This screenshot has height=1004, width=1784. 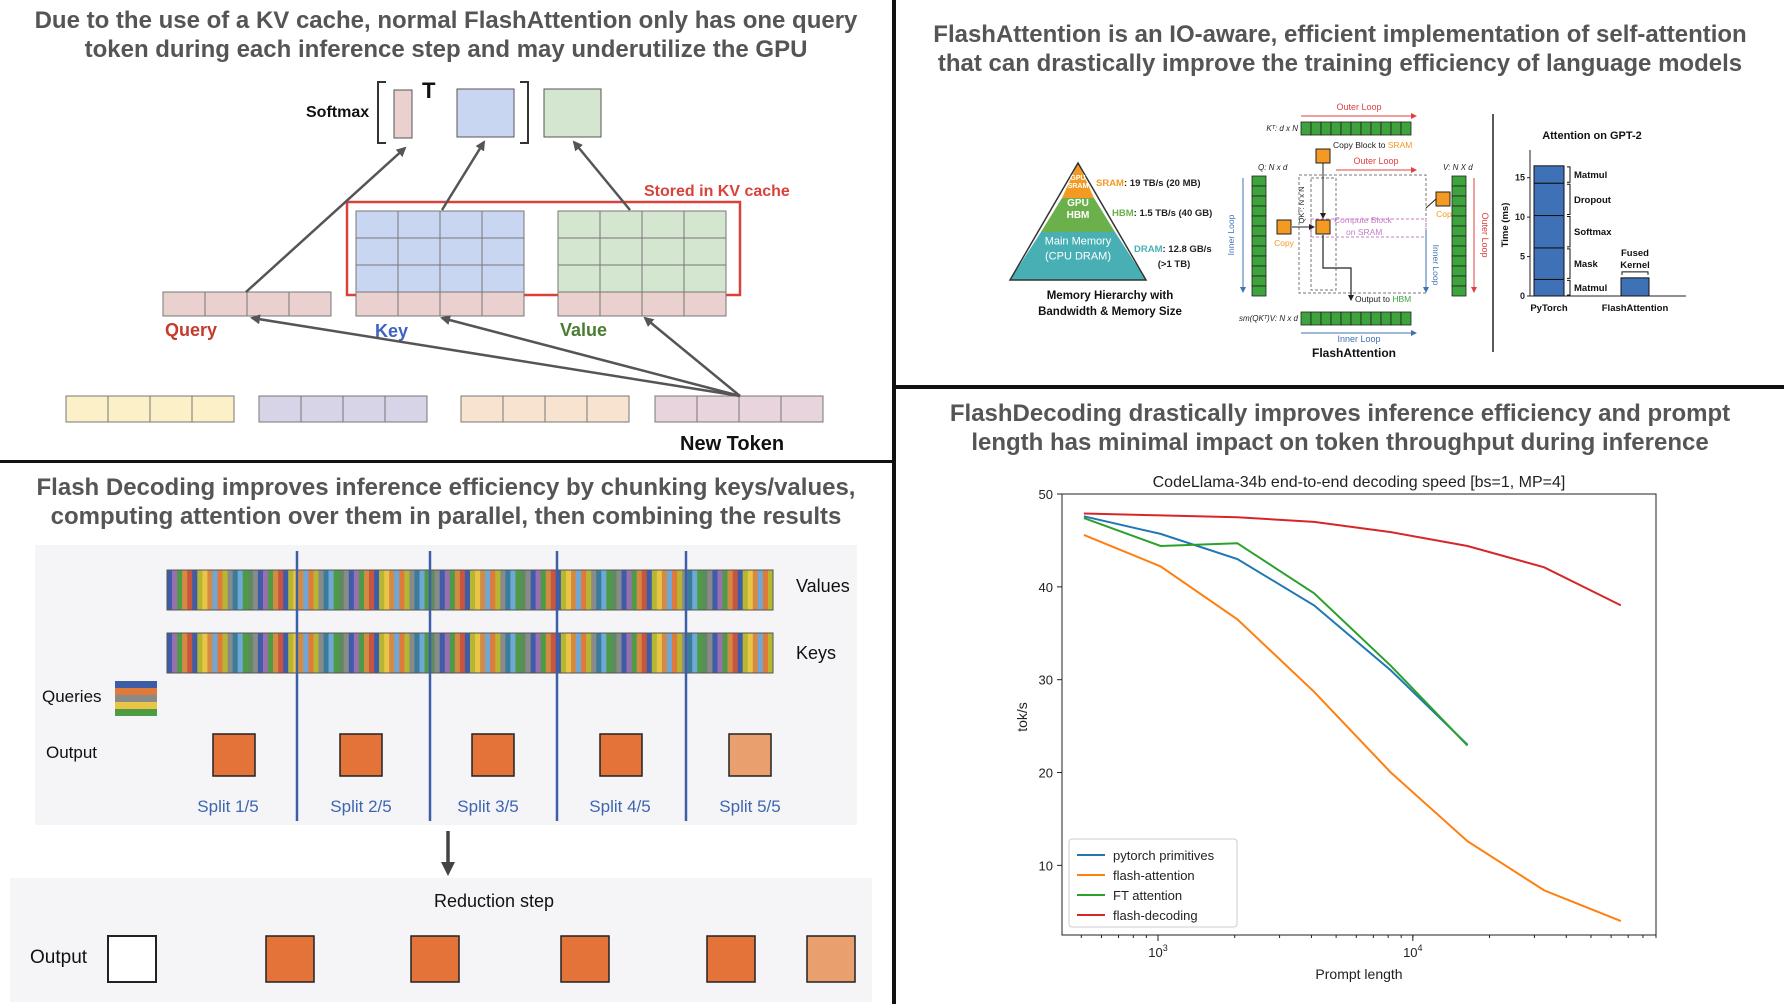 What do you see at coordinates (1173, 249) in the screenshot?
I see `dram-spec: DRAM: 12.8 GB/s` at bounding box center [1173, 249].